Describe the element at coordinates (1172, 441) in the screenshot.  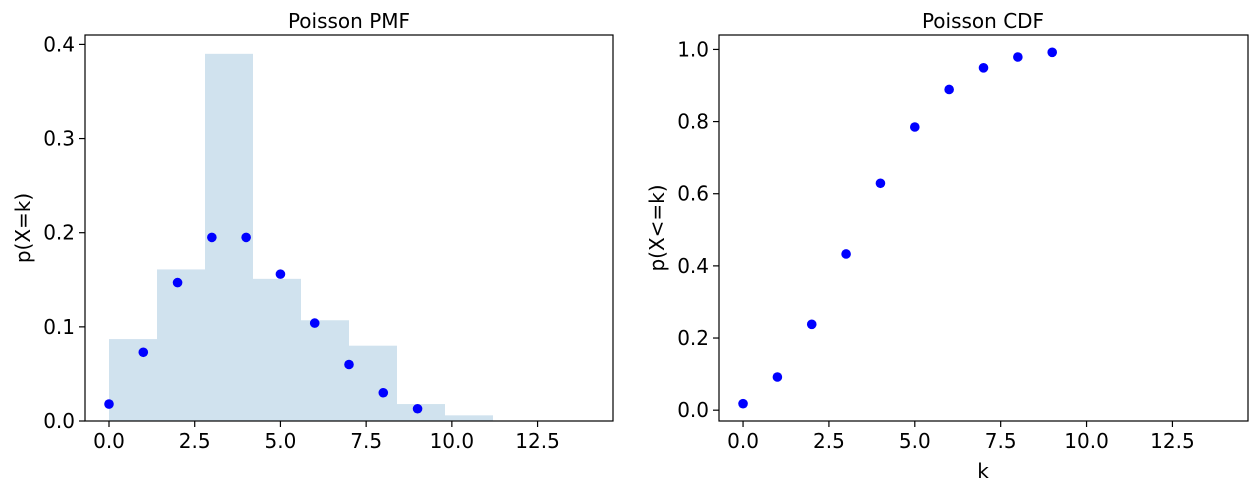
I see `cdf-x-tick-label: 12.5` at that location.